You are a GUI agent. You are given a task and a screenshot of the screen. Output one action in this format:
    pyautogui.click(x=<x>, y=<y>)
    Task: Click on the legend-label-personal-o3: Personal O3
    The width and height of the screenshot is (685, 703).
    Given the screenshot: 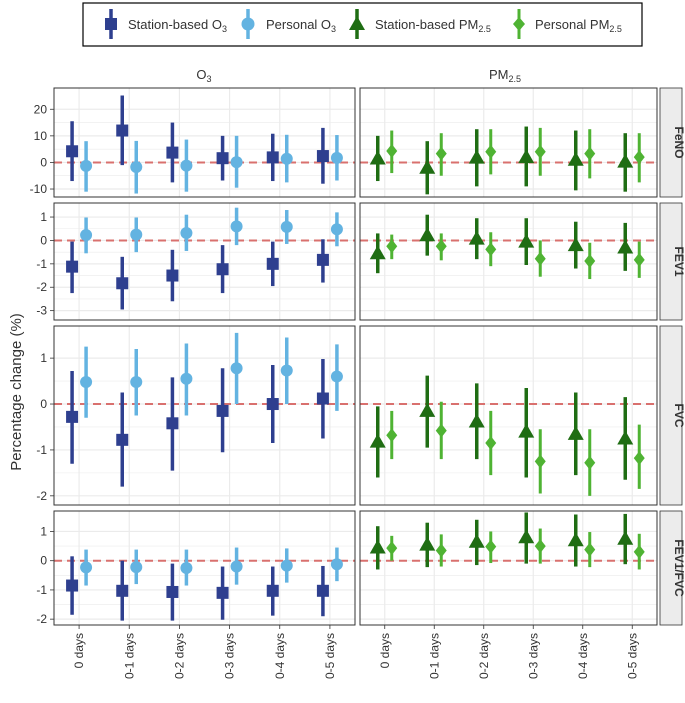 What is the action you would take?
    pyautogui.click(x=301, y=25)
    